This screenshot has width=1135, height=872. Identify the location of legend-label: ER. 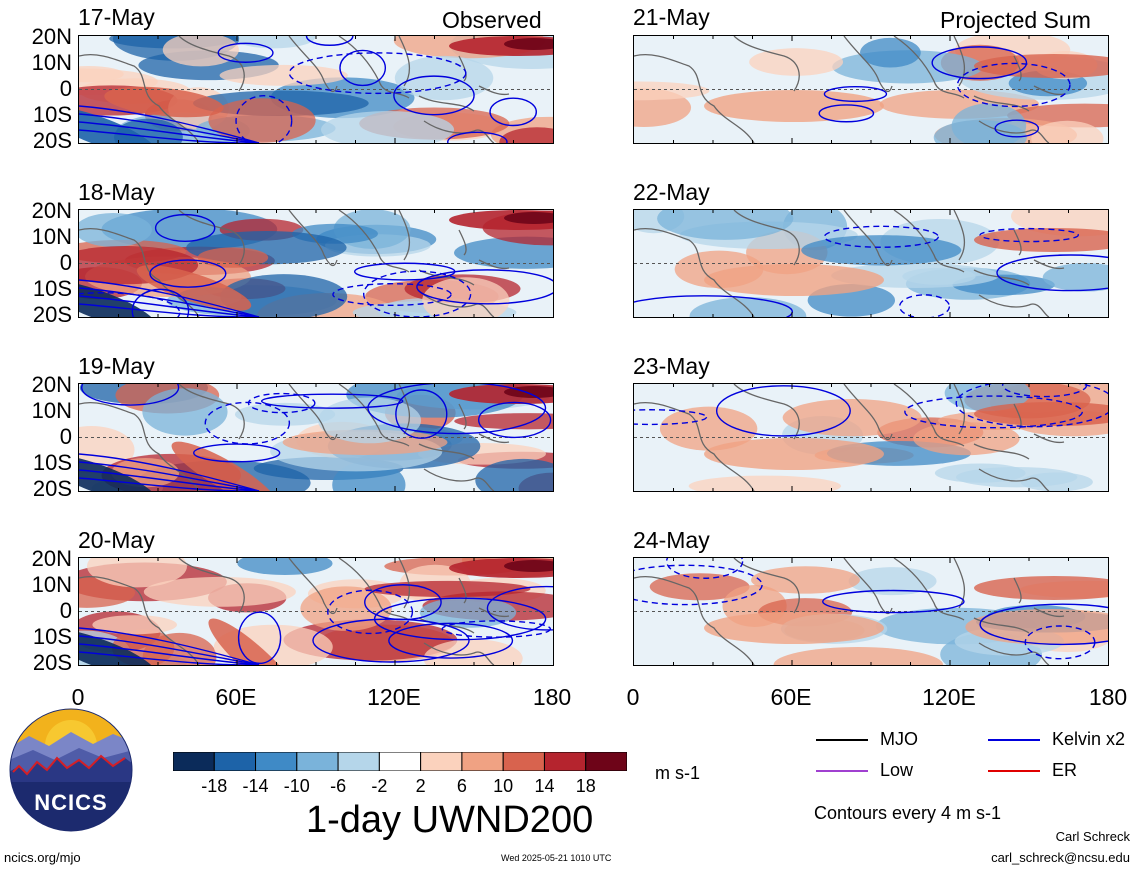
(1065, 770).